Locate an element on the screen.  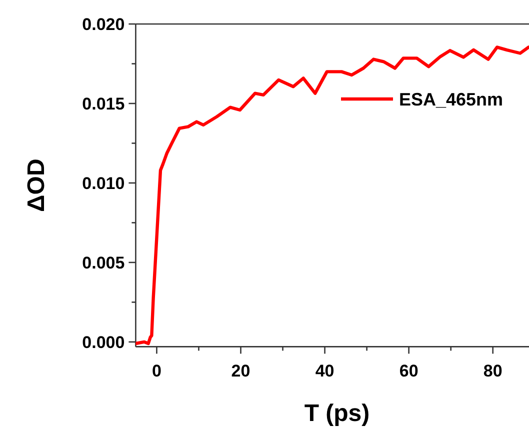
x-tick-label: 20 is located at coordinates (240, 371).